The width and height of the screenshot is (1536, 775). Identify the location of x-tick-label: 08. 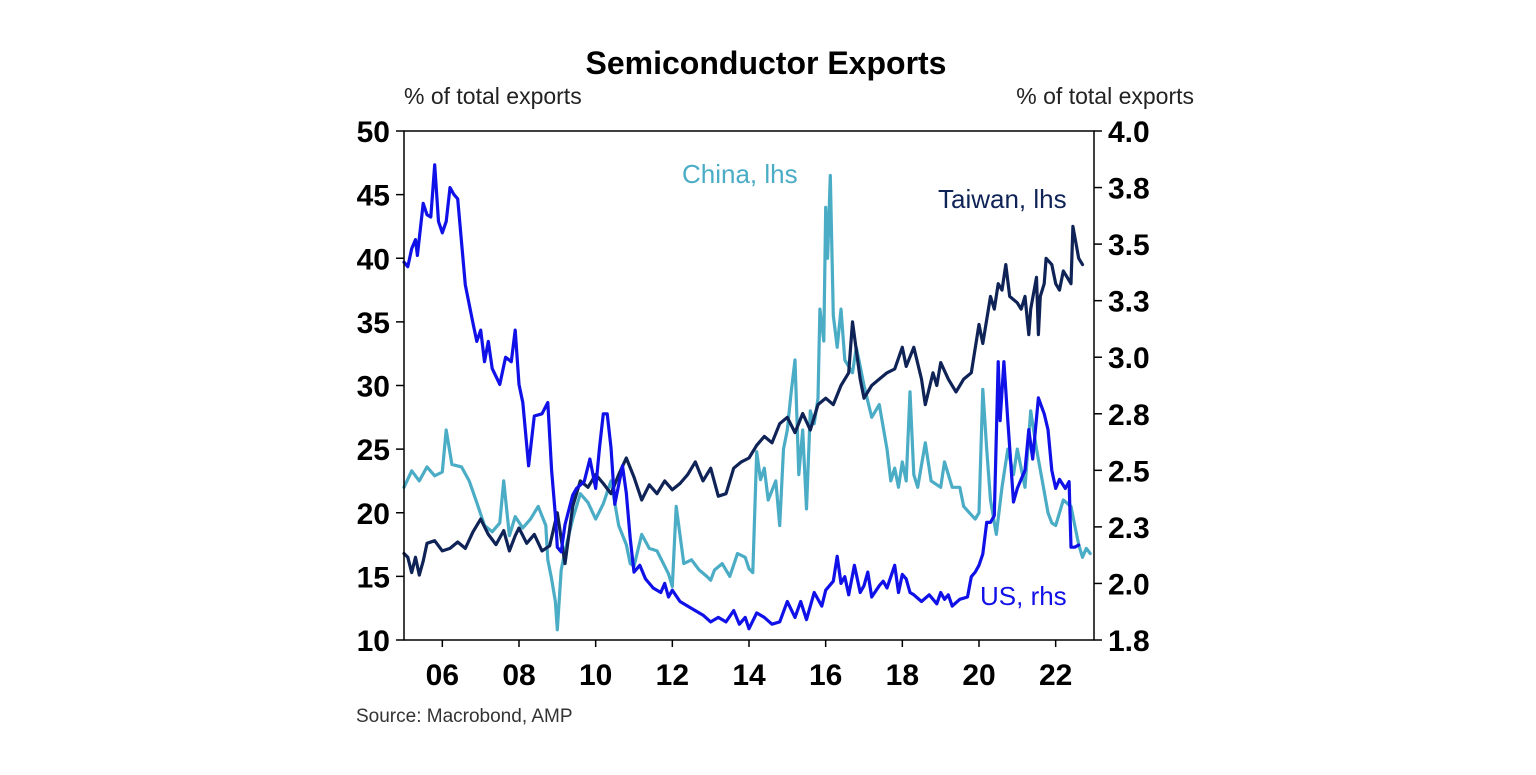
(518, 675).